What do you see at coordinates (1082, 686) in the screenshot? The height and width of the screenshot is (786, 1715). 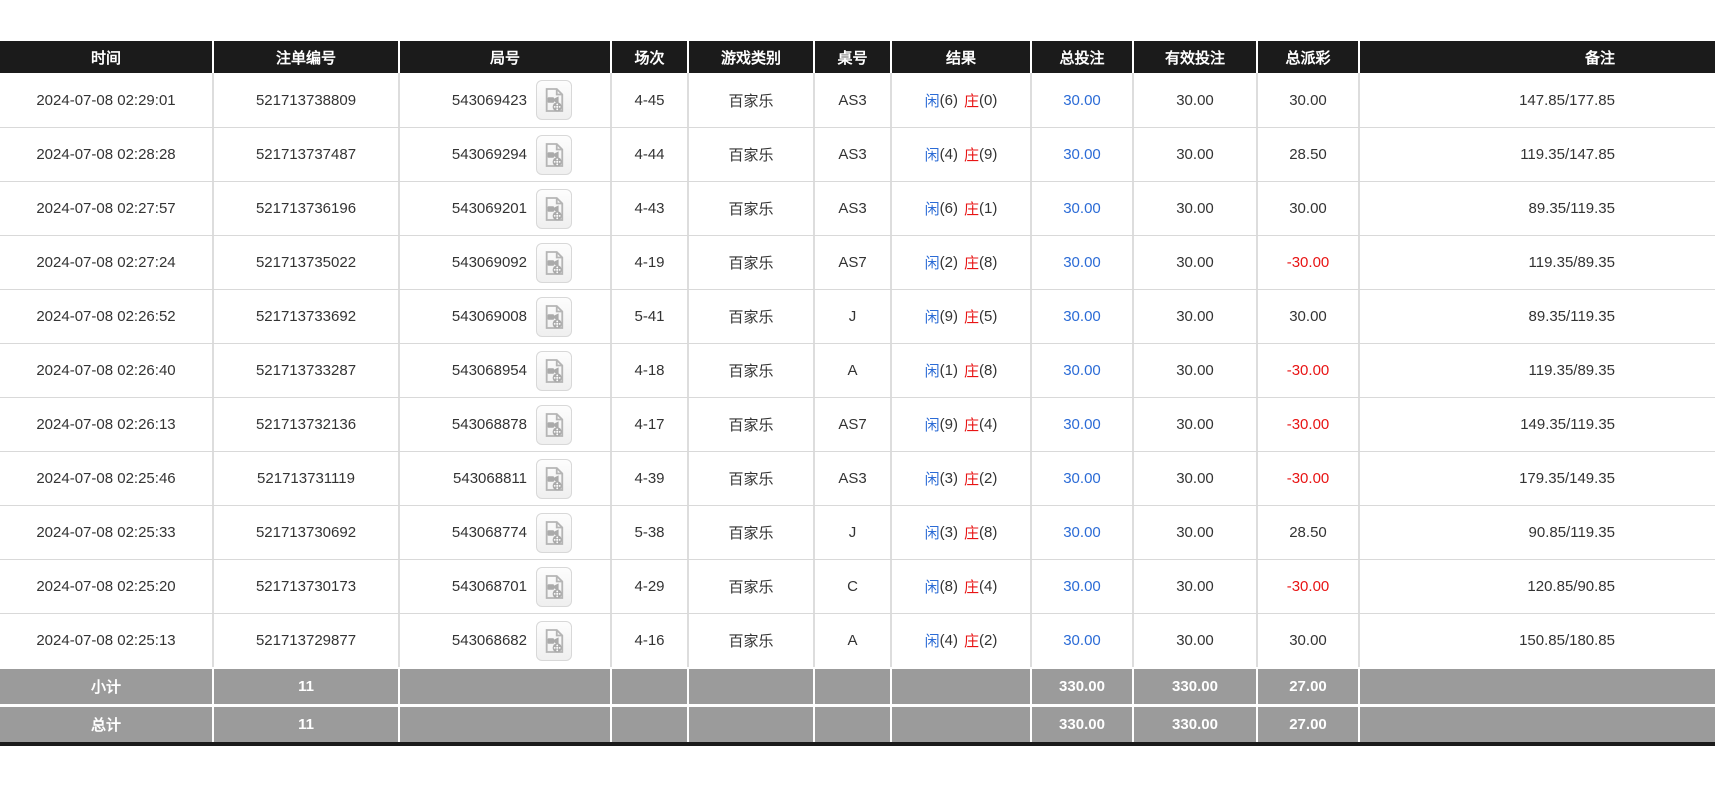 I see `subtotal-total-bet: 330.00` at bounding box center [1082, 686].